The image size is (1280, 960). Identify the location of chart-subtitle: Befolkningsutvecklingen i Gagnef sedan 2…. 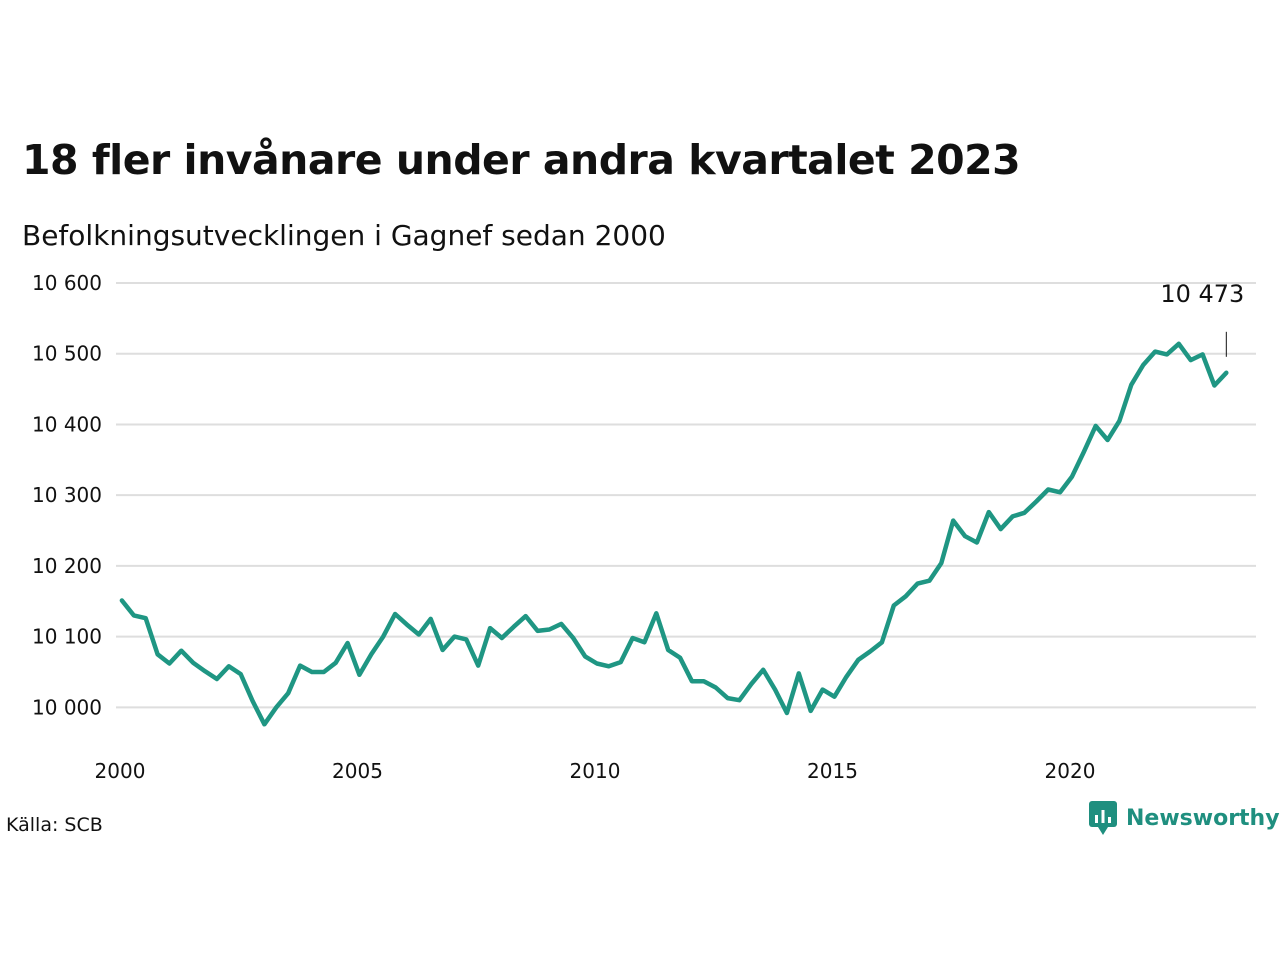
(344, 235).